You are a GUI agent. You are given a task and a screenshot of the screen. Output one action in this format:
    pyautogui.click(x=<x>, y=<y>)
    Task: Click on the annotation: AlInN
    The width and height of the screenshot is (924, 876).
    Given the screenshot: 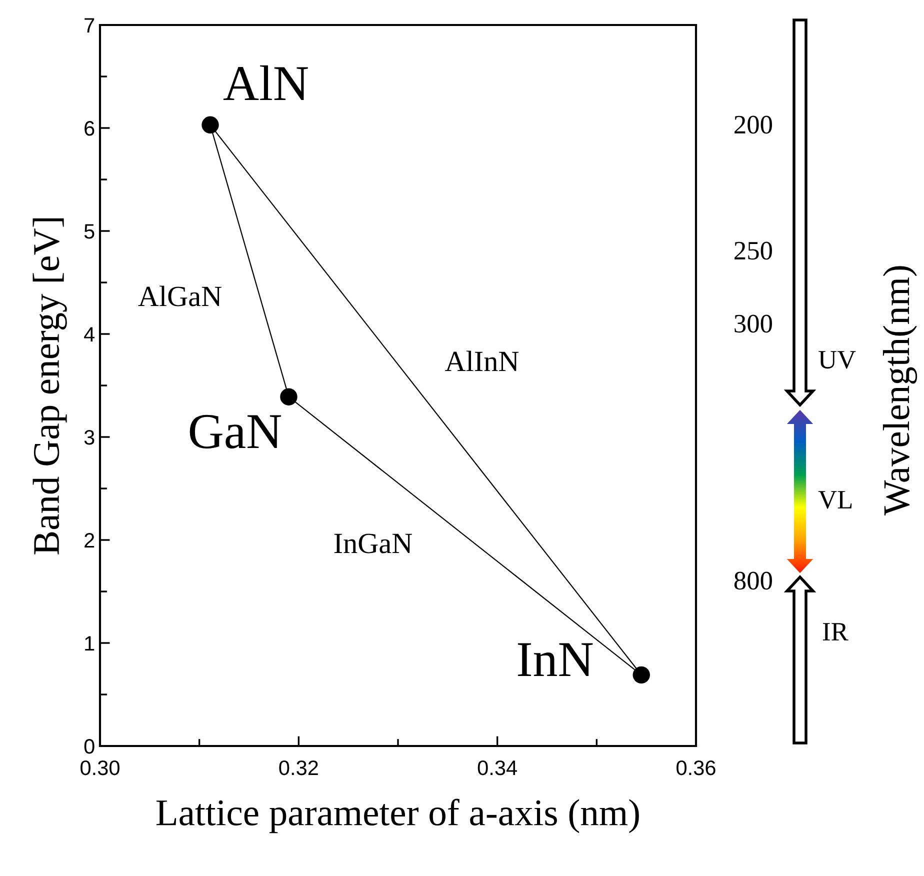 What is the action you would take?
    pyautogui.click(x=482, y=361)
    